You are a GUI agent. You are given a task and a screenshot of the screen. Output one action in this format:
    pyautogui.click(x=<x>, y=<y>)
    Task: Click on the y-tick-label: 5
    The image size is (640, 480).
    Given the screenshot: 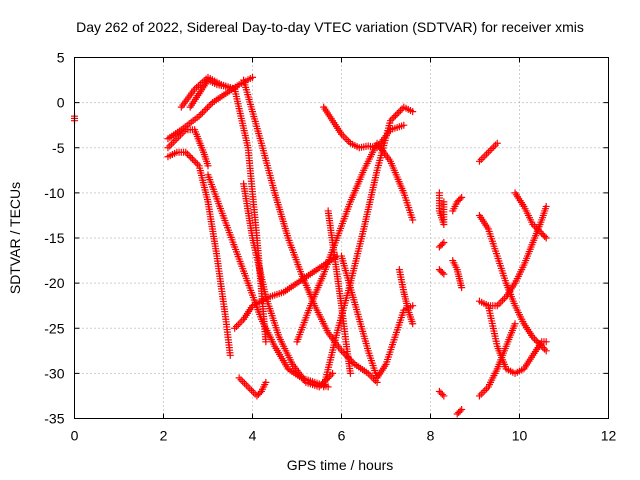 What is the action you would take?
    pyautogui.click(x=61, y=58)
    